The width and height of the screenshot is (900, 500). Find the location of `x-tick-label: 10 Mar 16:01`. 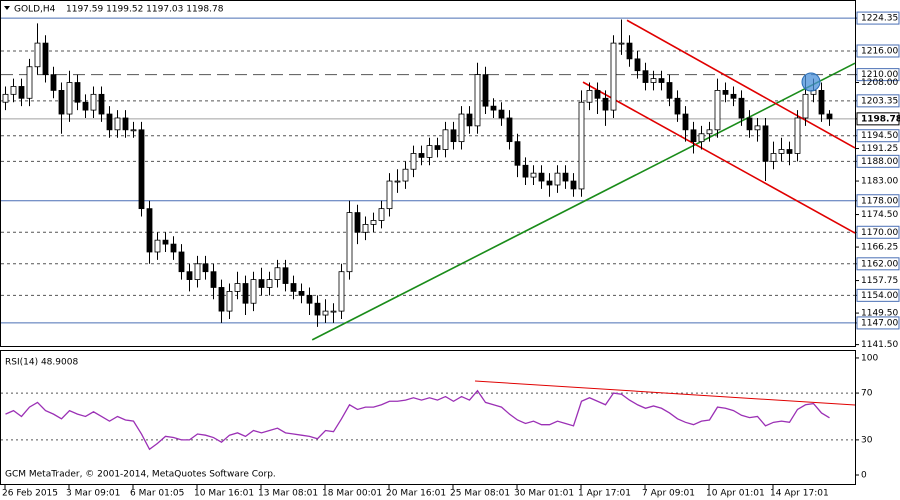

x-tick-label: 10 Mar 16:01 is located at coordinates (224, 494).